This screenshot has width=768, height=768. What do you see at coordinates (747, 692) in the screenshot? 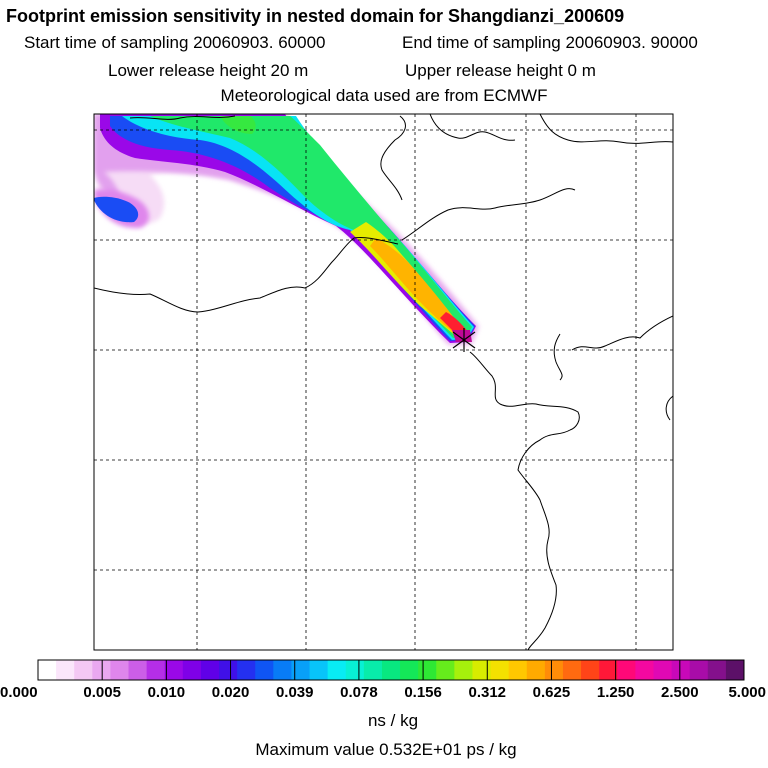
I see `colorbar-tick-label: 5.000` at bounding box center [747, 692].